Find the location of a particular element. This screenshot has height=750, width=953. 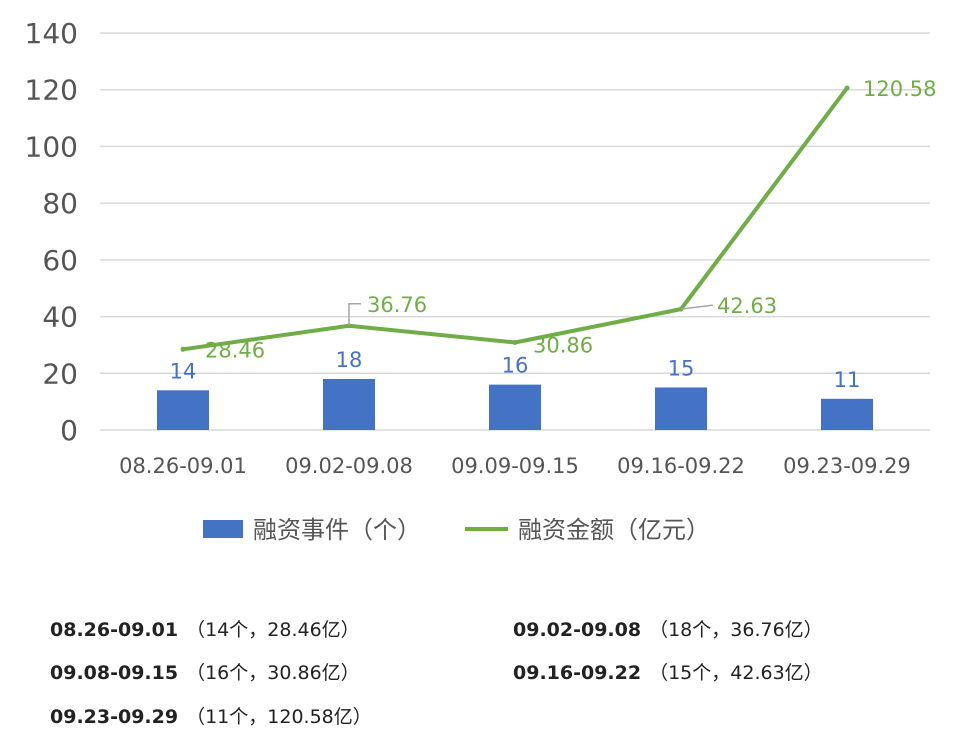

summary-detail: （14个，28.46亿） is located at coordinates (273, 630).